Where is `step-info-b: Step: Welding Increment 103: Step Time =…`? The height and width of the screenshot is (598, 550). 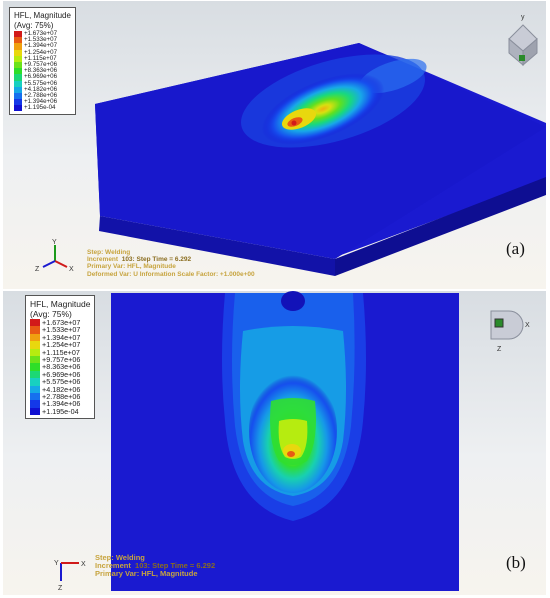
step-info-b: Step: Welding Increment 103: Step Time =… is located at coordinates (155, 566).